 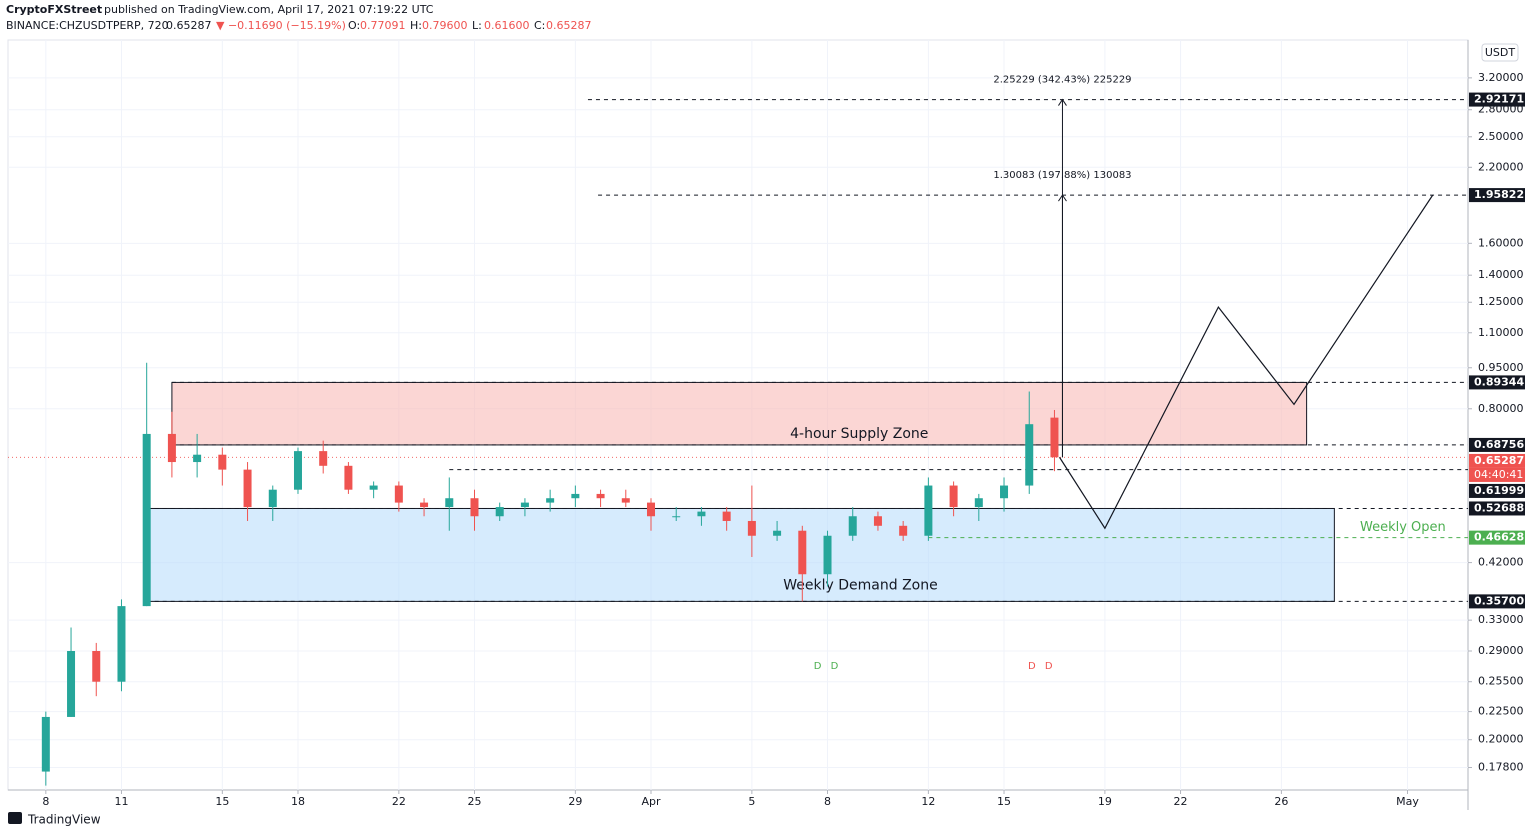 I want to click on zone-label: Weekly Demand Zone, so click(x=860, y=585).